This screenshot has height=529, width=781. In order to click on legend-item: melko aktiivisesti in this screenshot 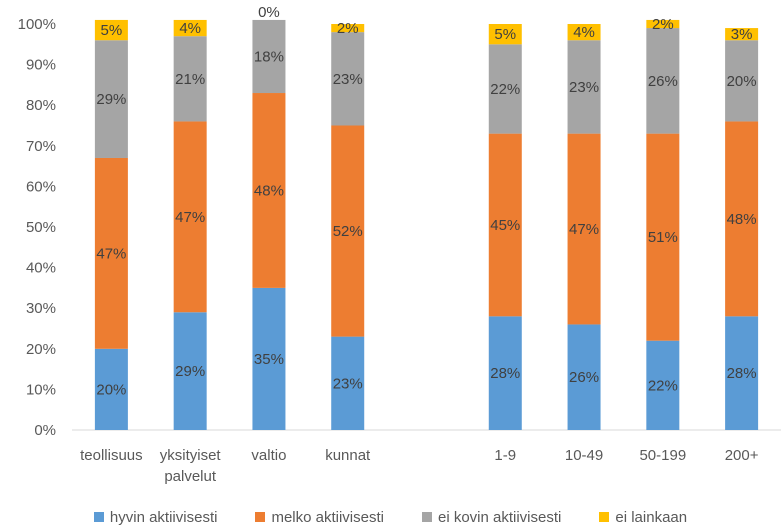, I will do `click(319, 517)`.